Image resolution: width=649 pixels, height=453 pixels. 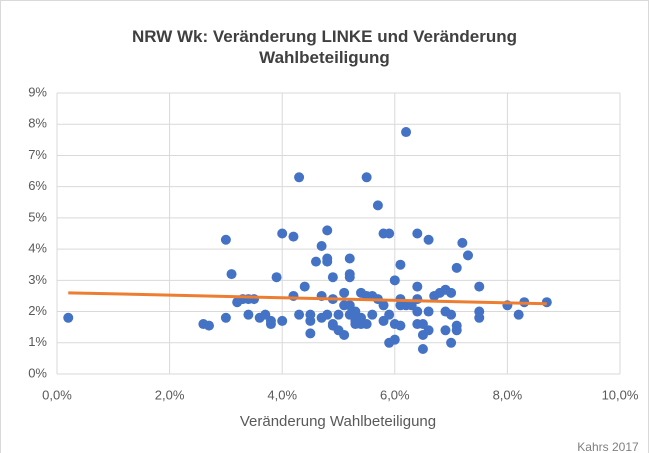 I want to click on y-tick-label: 5%, so click(x=37, y=216).